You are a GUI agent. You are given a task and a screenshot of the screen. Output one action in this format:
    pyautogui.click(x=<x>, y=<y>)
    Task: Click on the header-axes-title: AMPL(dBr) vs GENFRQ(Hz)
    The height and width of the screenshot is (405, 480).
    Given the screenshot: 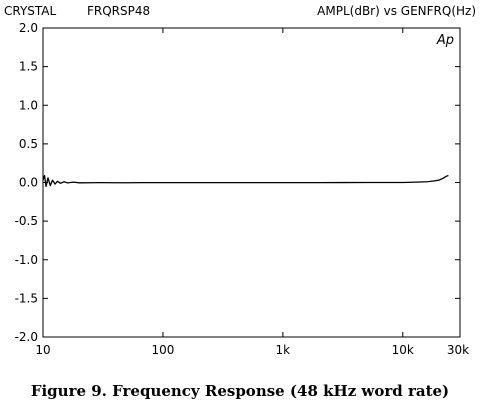 What is the action you would take?
    pyautogui.click(x=396, y=11)
    